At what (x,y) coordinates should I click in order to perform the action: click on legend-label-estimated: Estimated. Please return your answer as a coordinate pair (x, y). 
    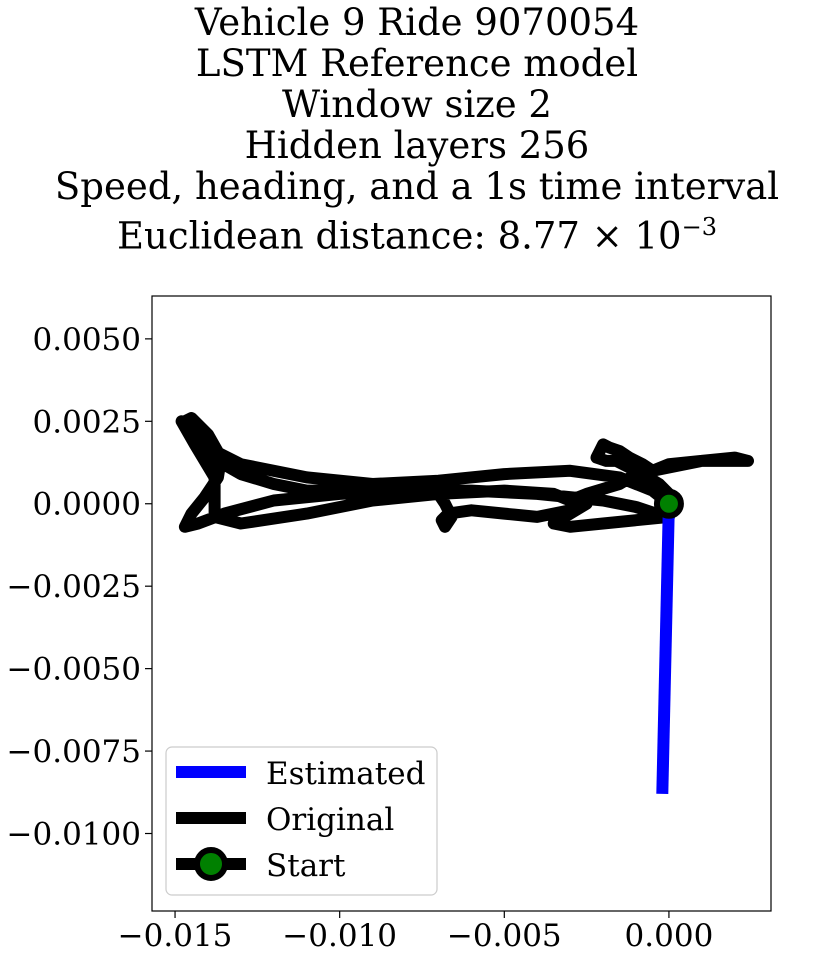
    Looking at the image, I should click on (345, 774).